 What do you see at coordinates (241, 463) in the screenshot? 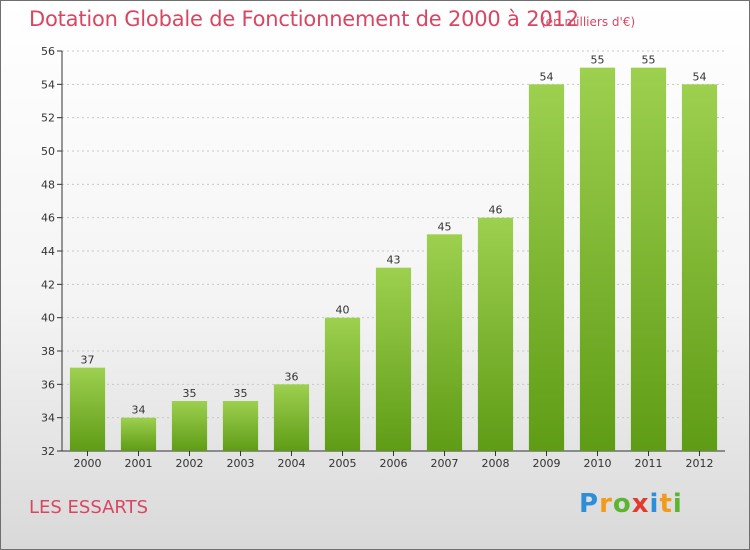
I see `x-tick-label: 2003` at bounding box center [241, 463].